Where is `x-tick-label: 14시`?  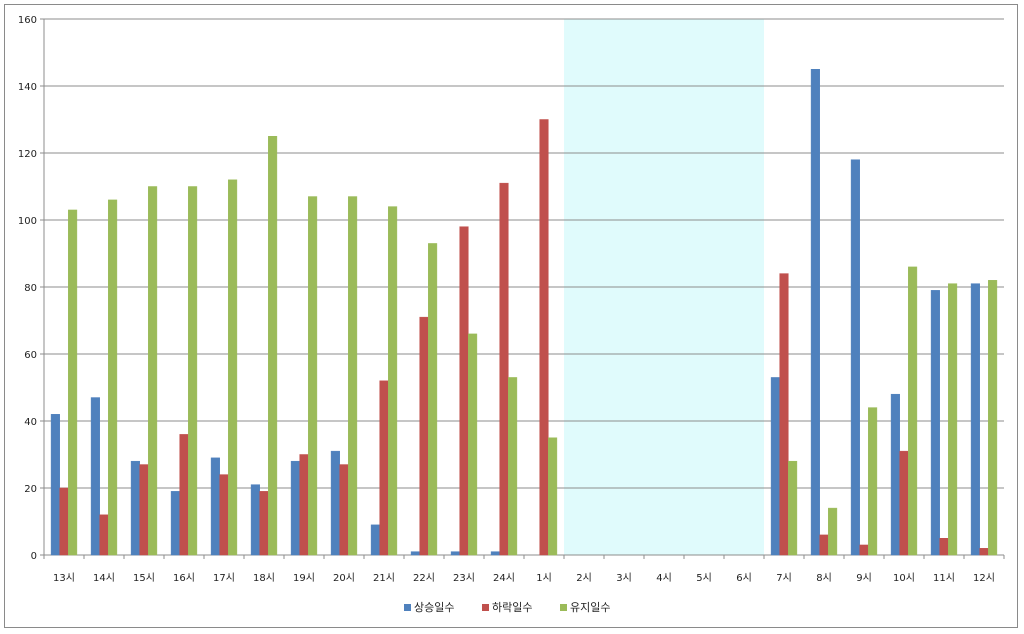 x-tick-label: 14시 is located at coordinates (104, 578).